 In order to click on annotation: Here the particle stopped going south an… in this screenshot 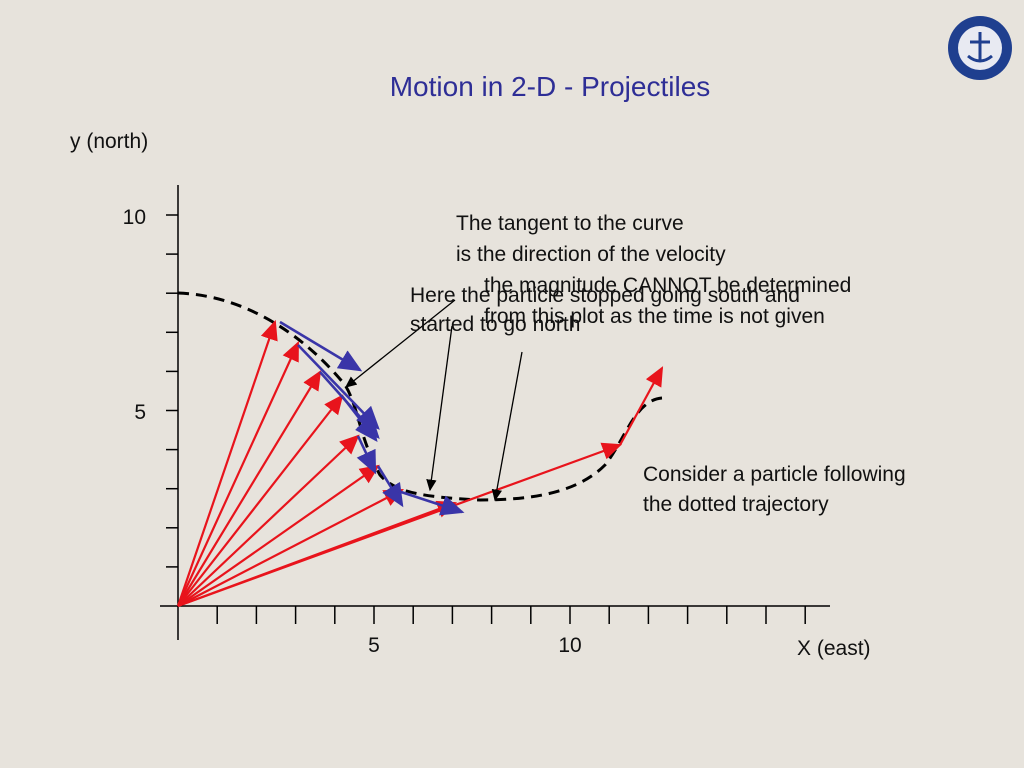, I will do `click(605, 295)`.